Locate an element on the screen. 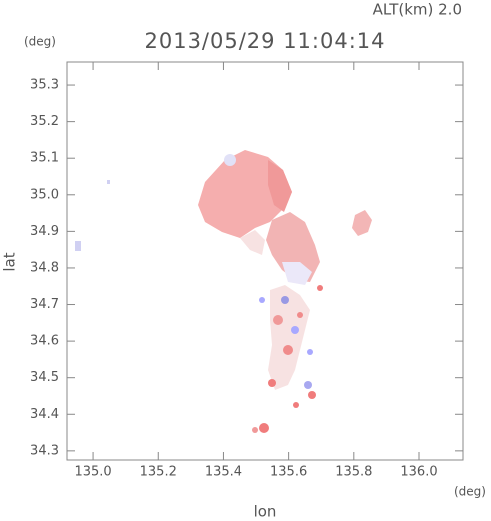  y-tick-label: 35.2 is located at coordinates (44, 121).